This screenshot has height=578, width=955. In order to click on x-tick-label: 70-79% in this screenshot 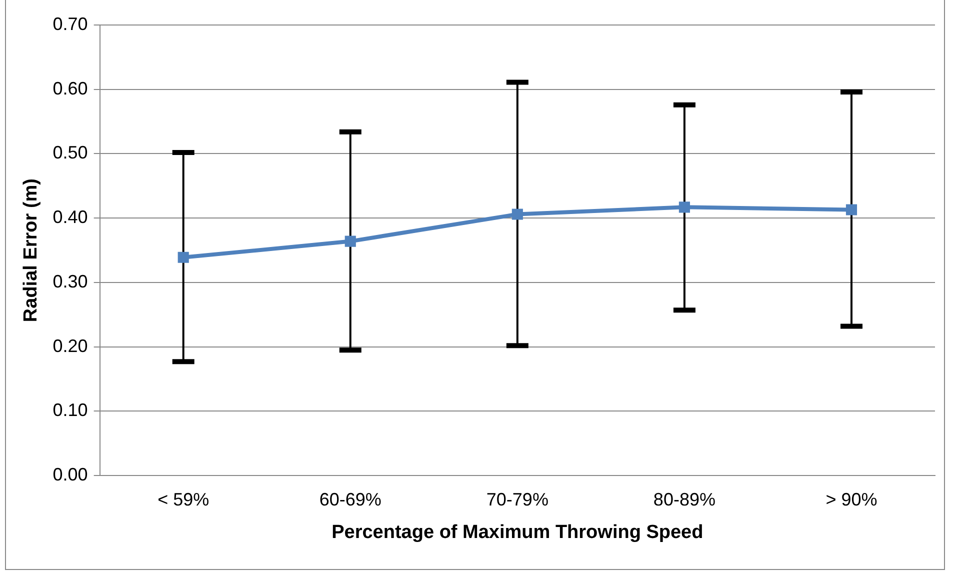, I will do `click(517, 499)`.